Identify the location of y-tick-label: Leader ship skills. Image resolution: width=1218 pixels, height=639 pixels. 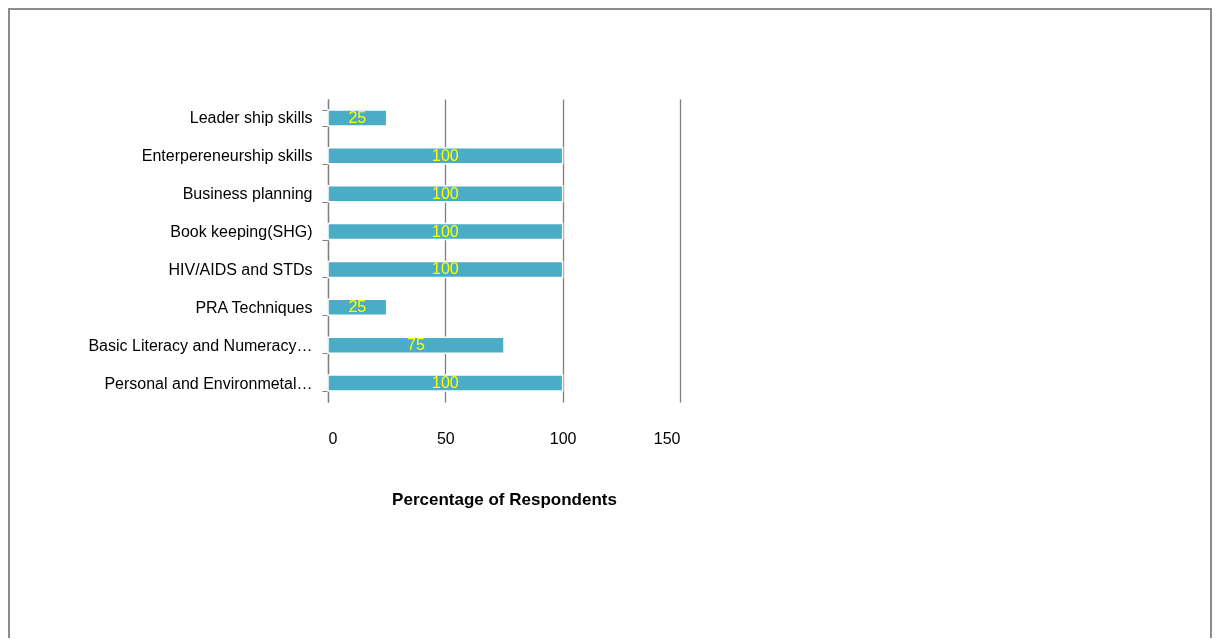
(251, 118).